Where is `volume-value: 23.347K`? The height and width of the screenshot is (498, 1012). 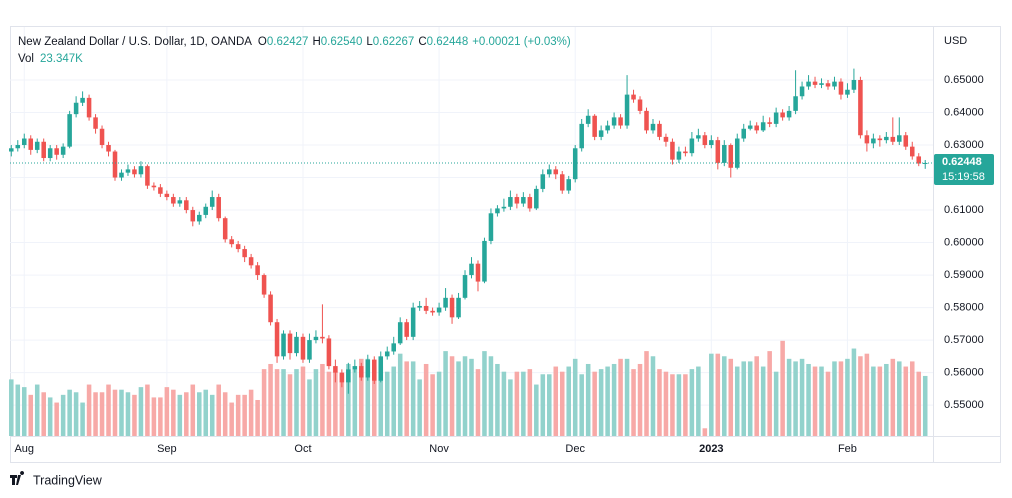
volume-value: 23.347K is located at coordinates (61, 59).